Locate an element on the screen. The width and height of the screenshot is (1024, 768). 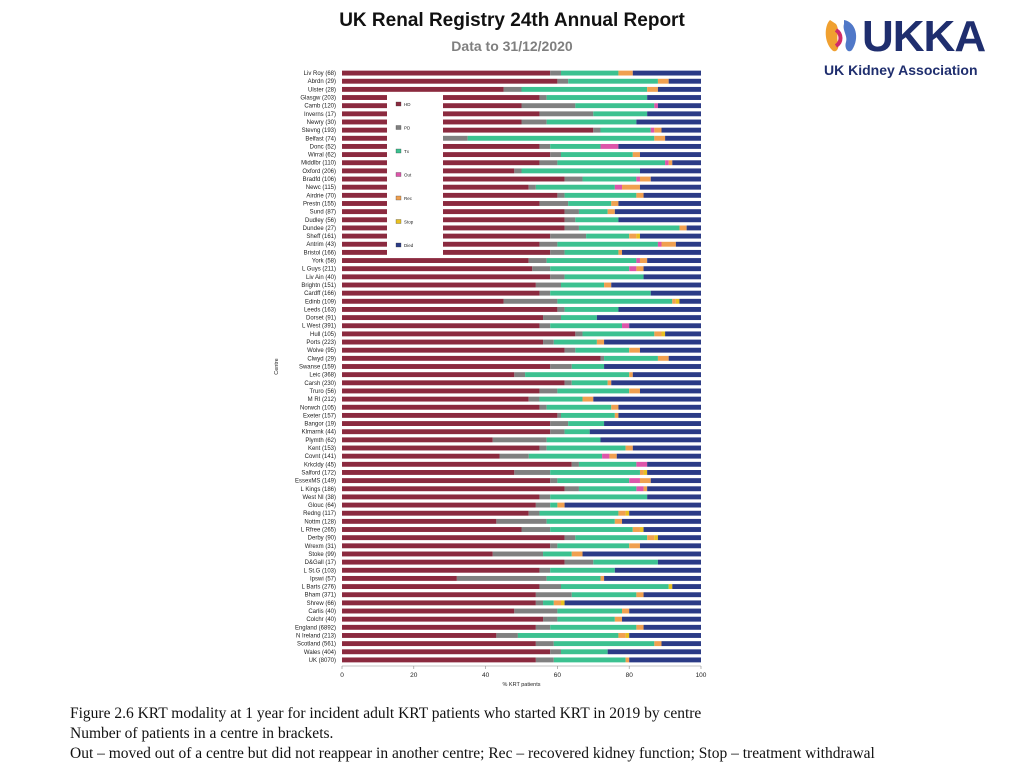
y-tick-label: Middlbr (110) is located at coordinates (318, 164).